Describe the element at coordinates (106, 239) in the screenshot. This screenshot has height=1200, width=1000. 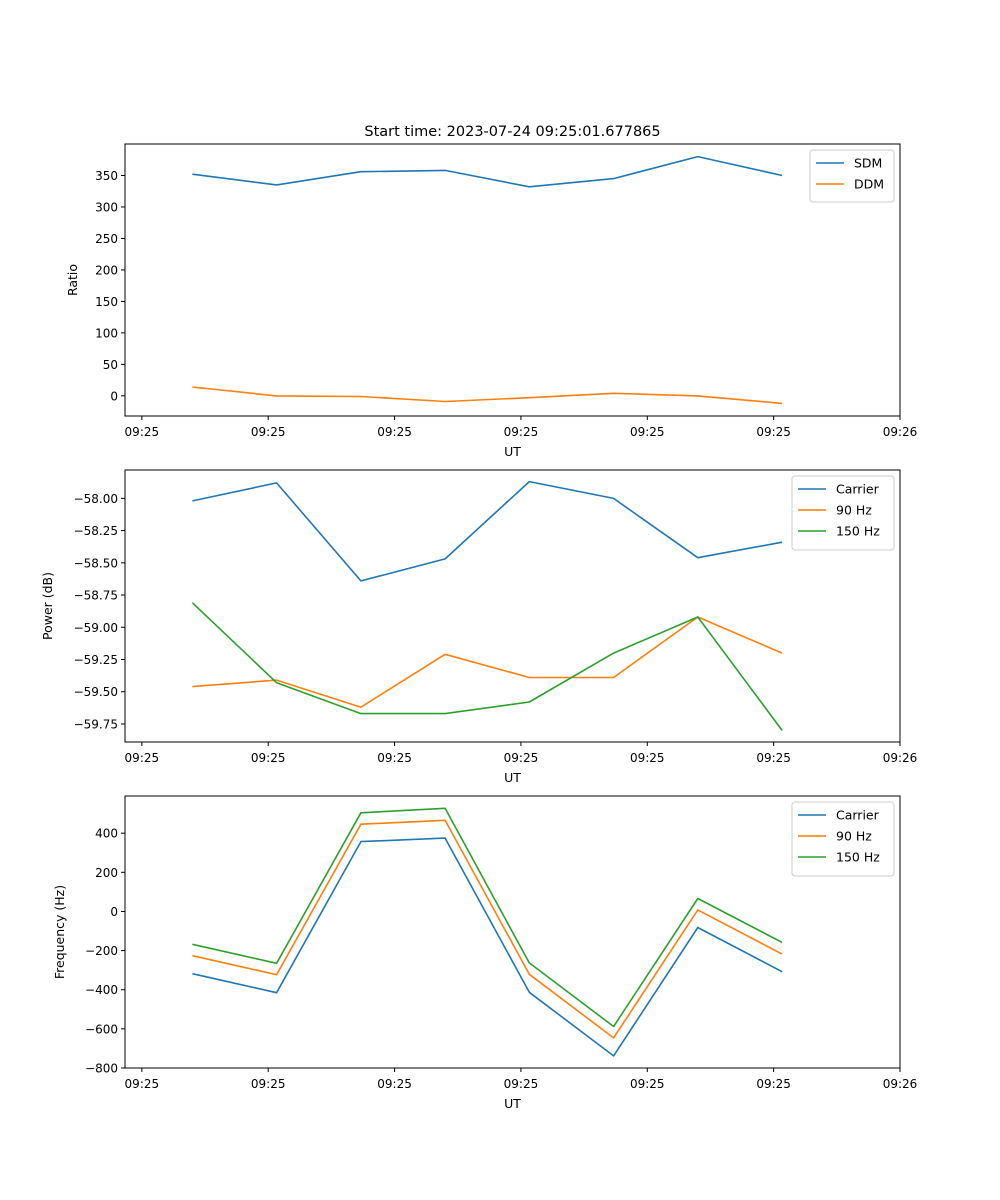
I see `y-tick-label: 250` at that location.